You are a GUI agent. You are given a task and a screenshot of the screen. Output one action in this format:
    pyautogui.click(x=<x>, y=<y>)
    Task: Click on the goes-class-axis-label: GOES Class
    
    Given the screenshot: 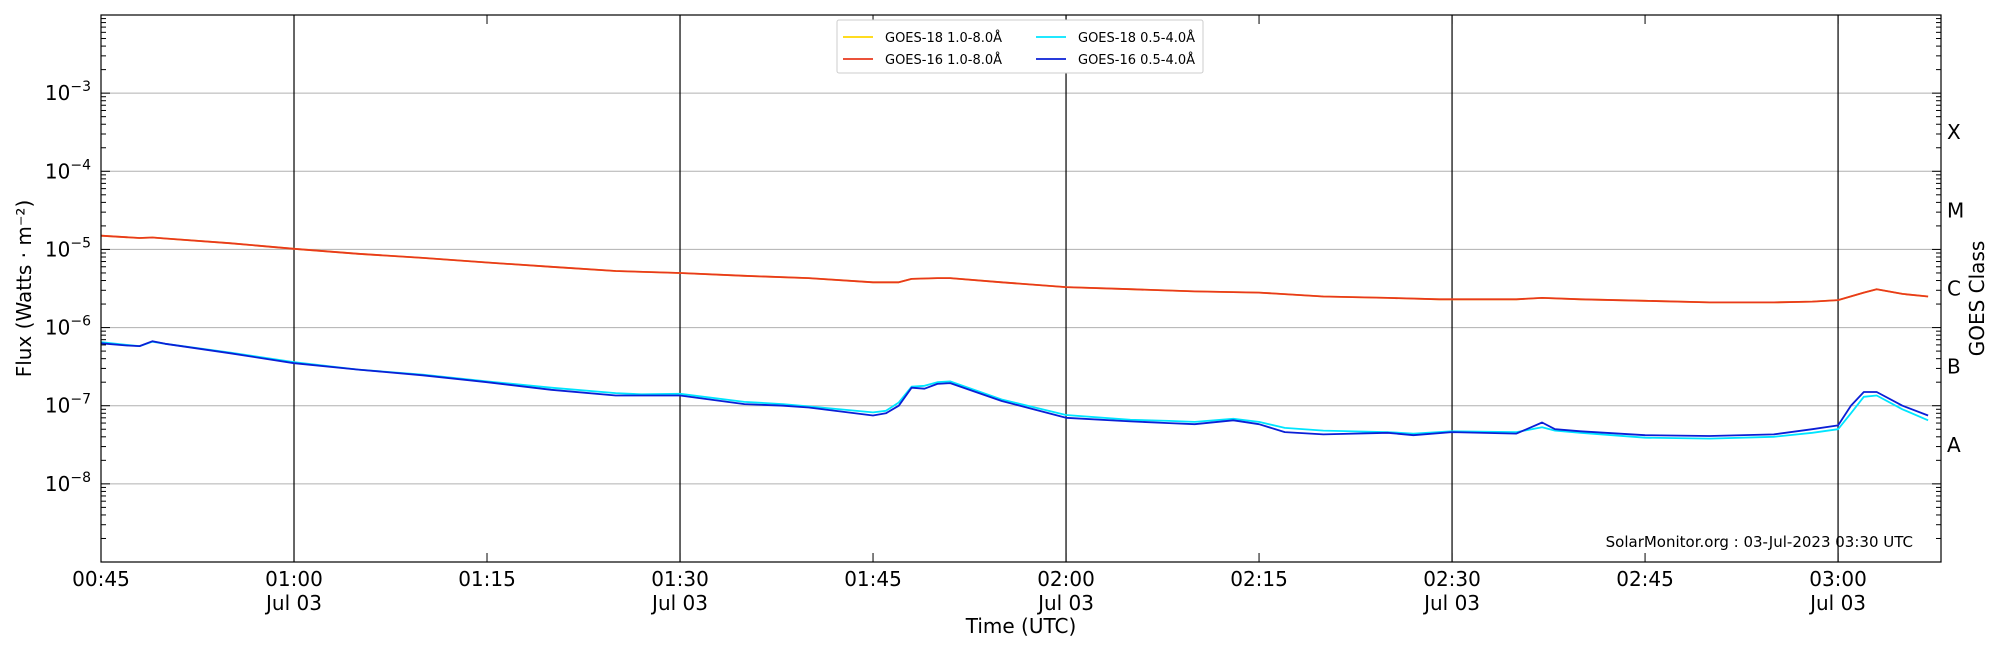 What is the action you would take?
    pyautogui.click(x=1977, y=299)
    